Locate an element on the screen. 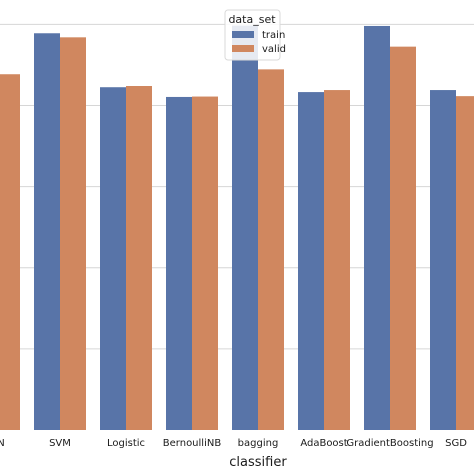 This screenshot has width=474, height=474. legend-label-train: train is located at coordinates (273, 35).